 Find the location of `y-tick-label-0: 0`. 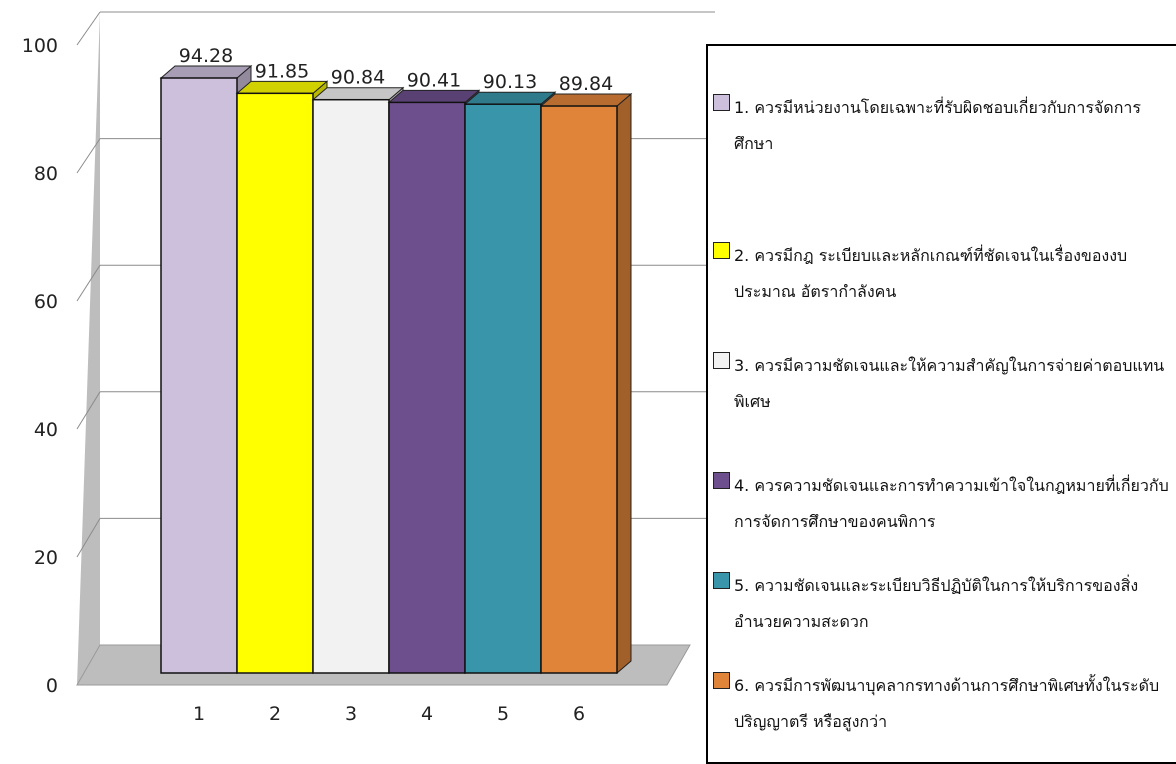

y-tick-label-0: 0 is located at coordinates (52, 686).